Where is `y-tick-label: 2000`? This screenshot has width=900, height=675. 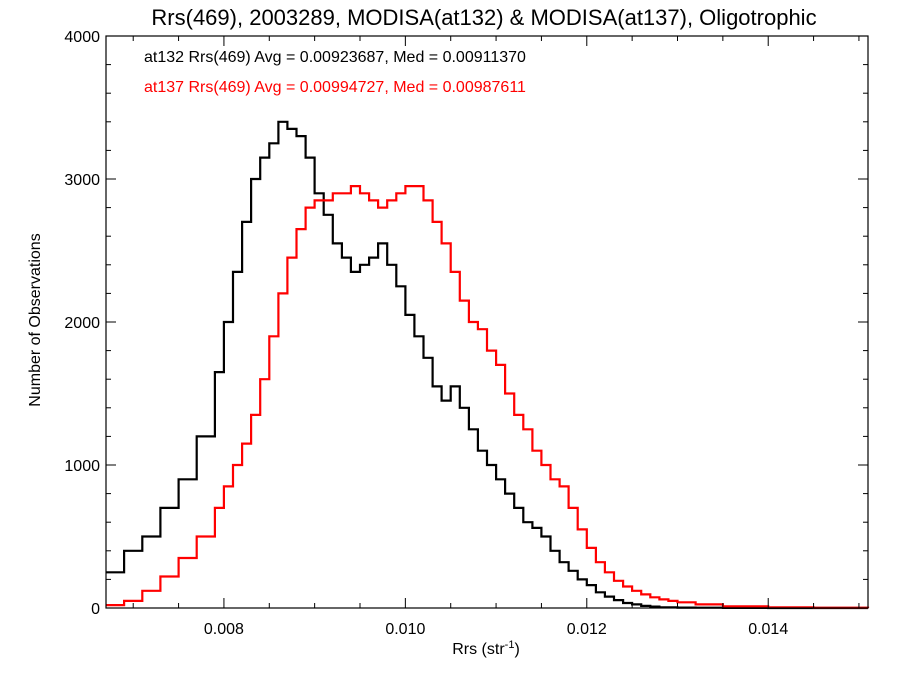 y-tick-label: 2000 is located at coordinates (82, 323).